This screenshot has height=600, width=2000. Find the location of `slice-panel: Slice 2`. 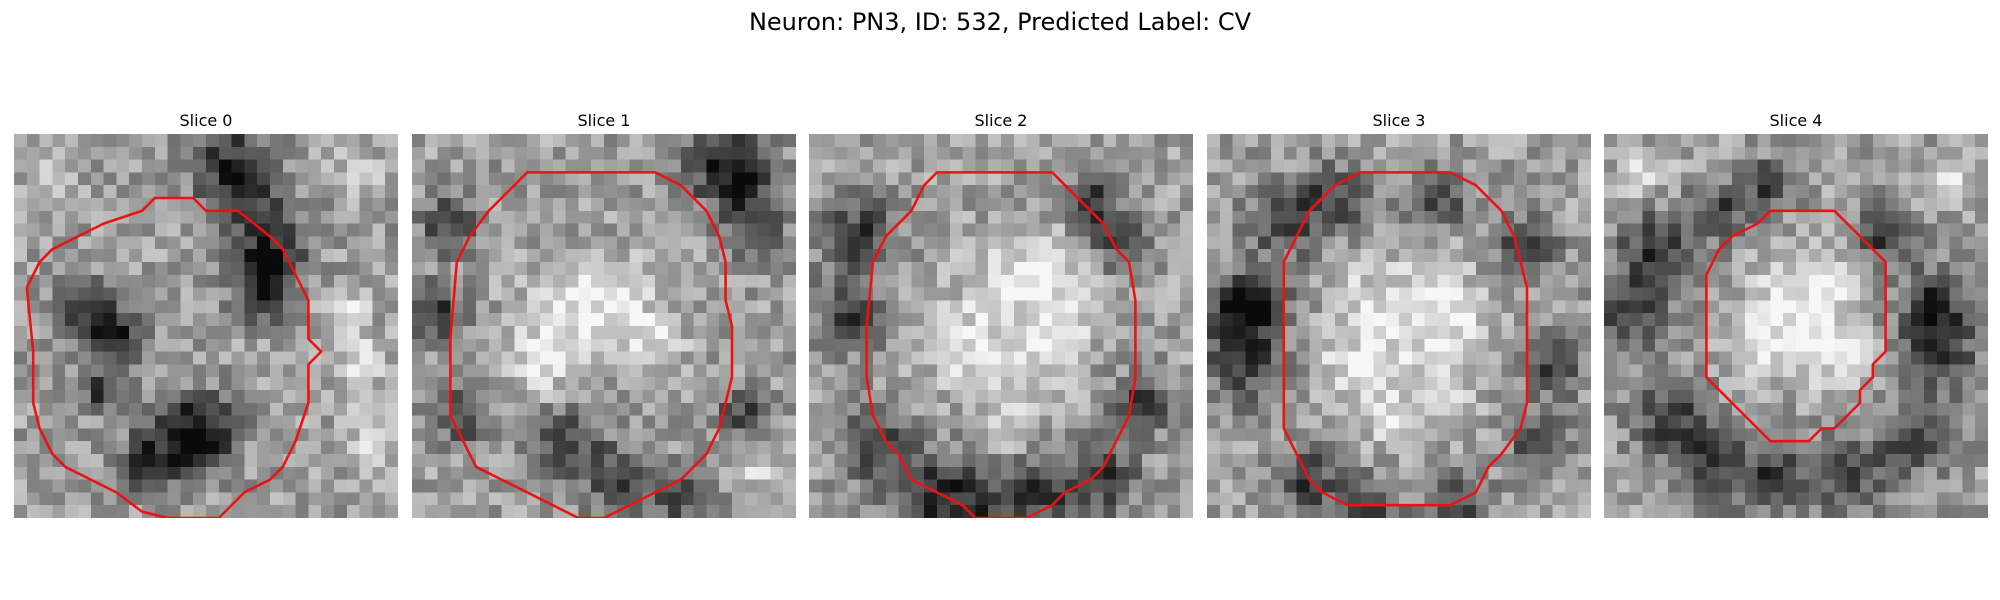

slice-panel: Slice 2 is located at coordinates (1001, 314).